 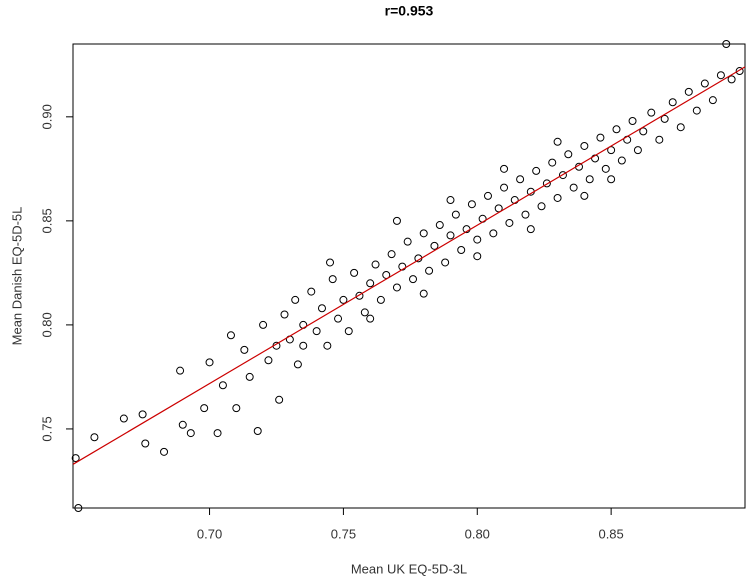 I want to click on x-tick-label: 0.75, so click(x=343, y=533).